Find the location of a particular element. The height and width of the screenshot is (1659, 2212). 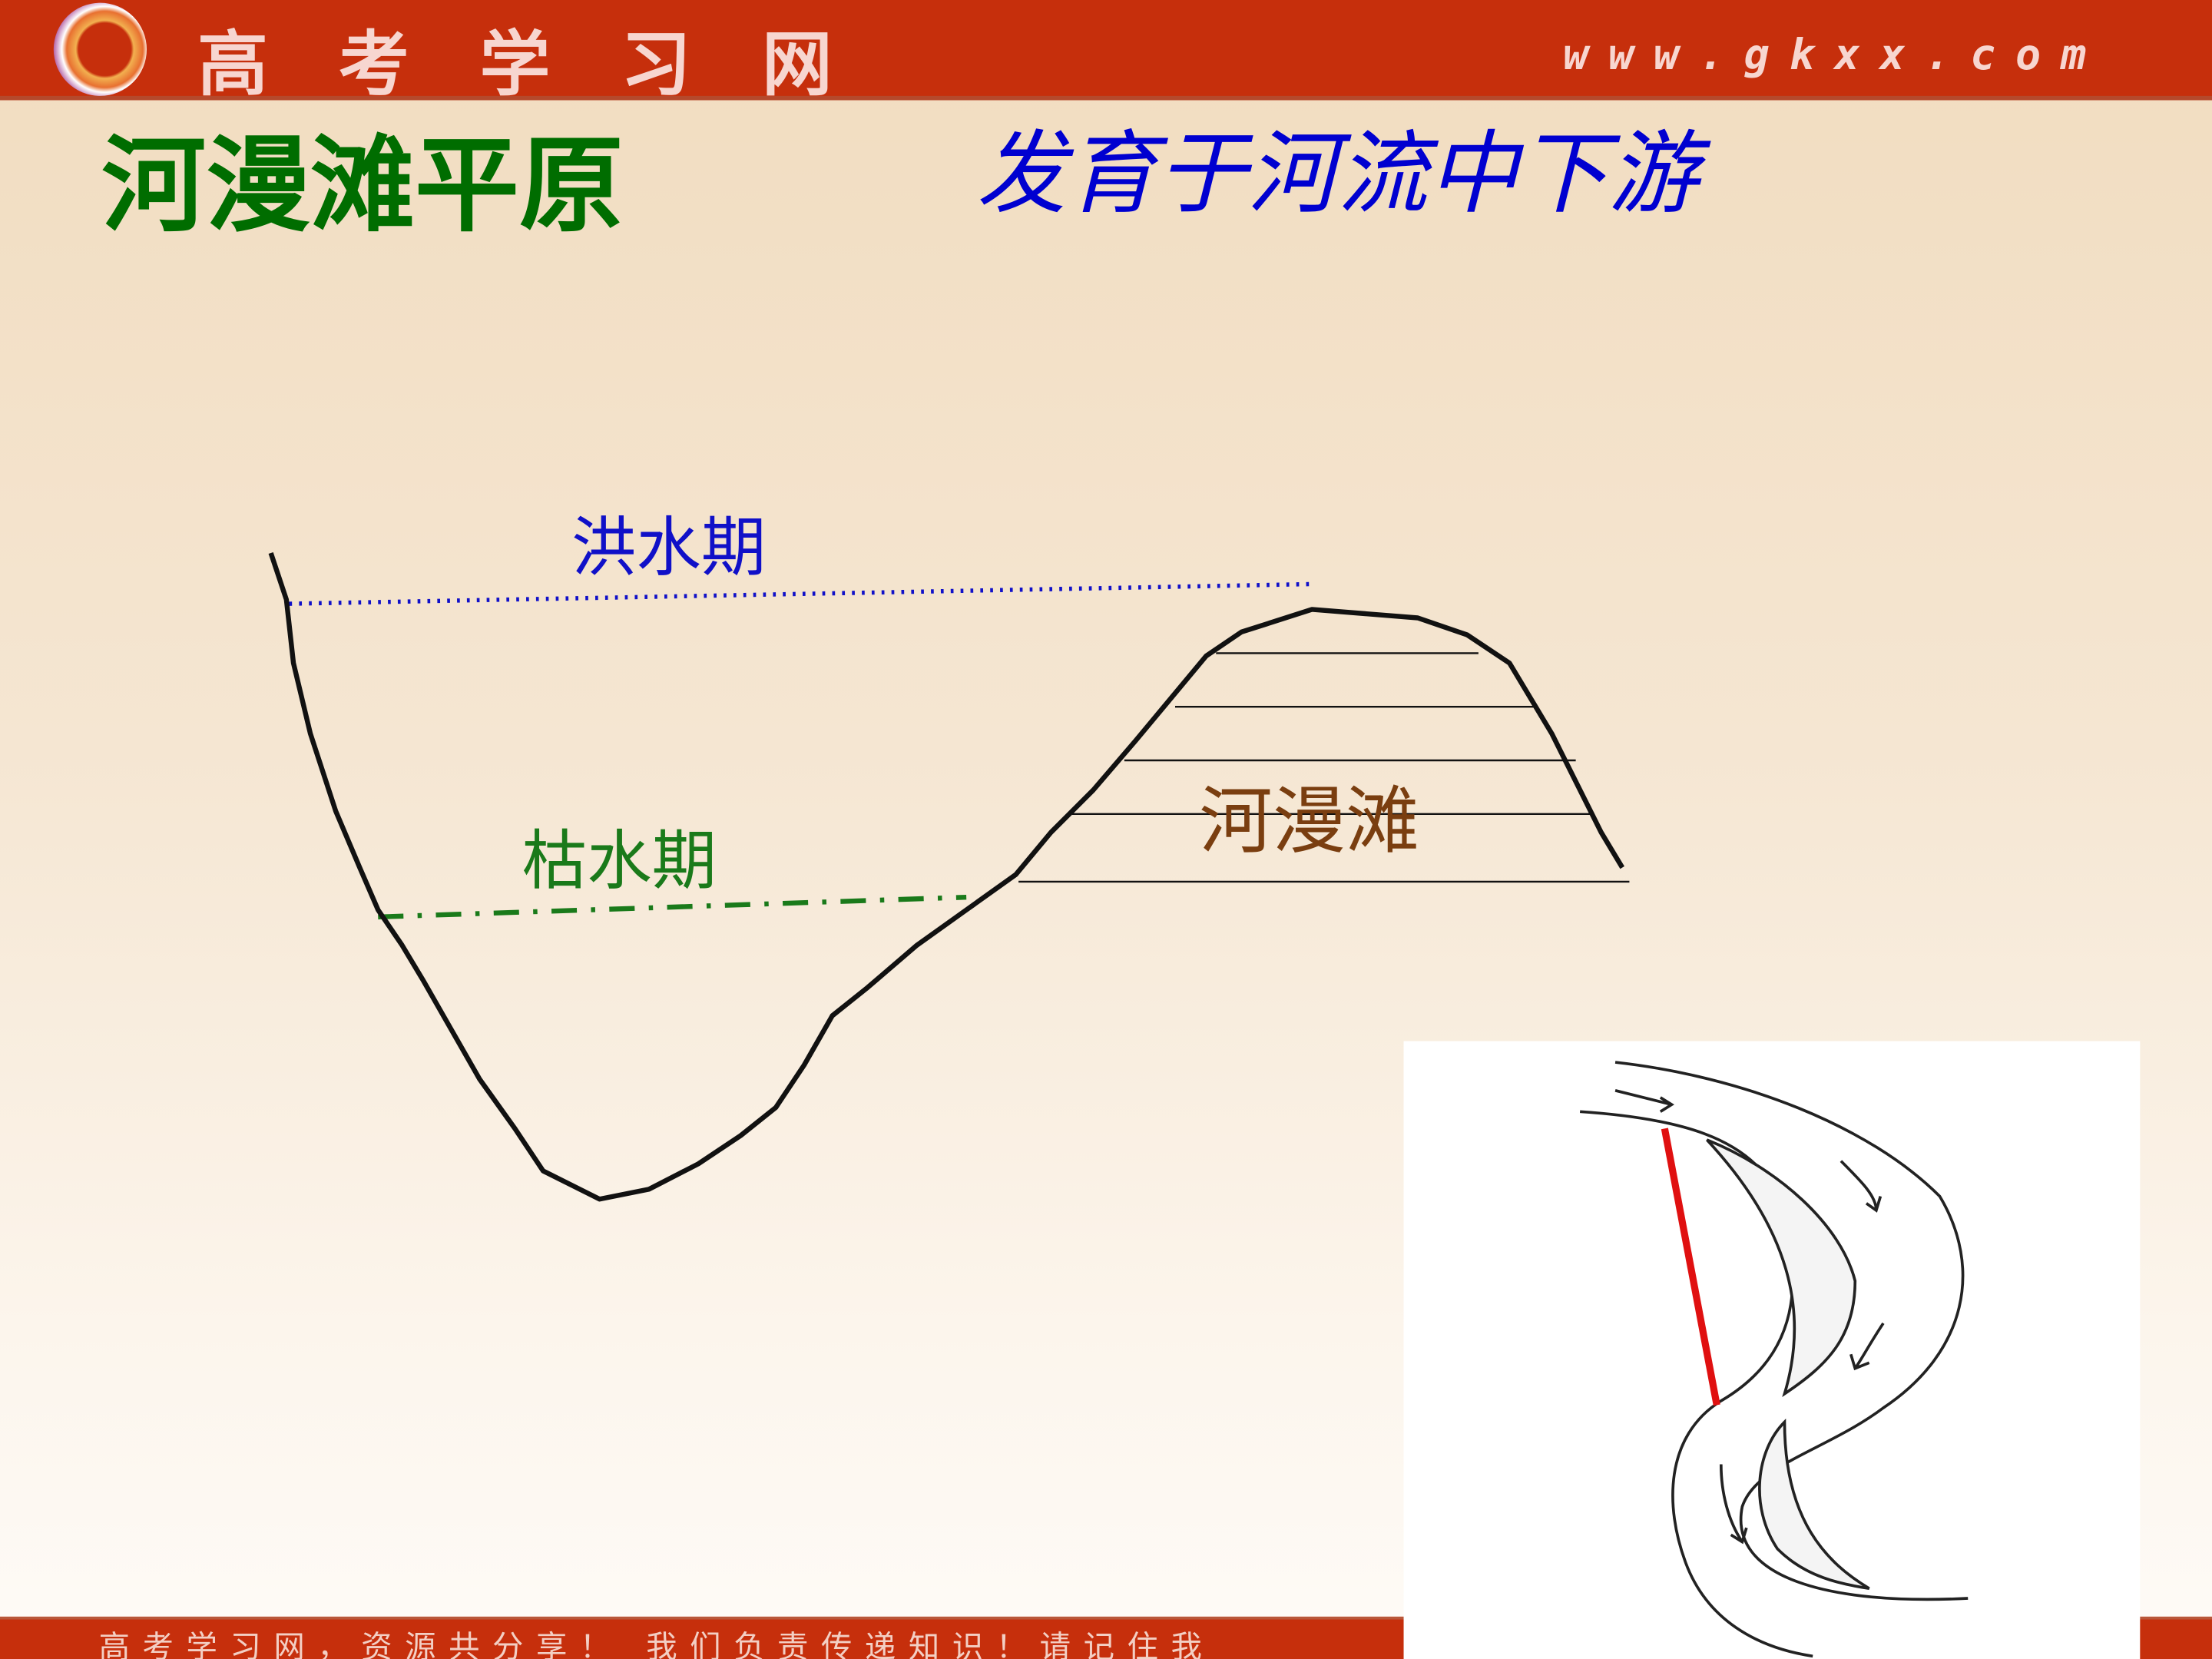

point-bar-lower is located at coordinates (1814, 1504).